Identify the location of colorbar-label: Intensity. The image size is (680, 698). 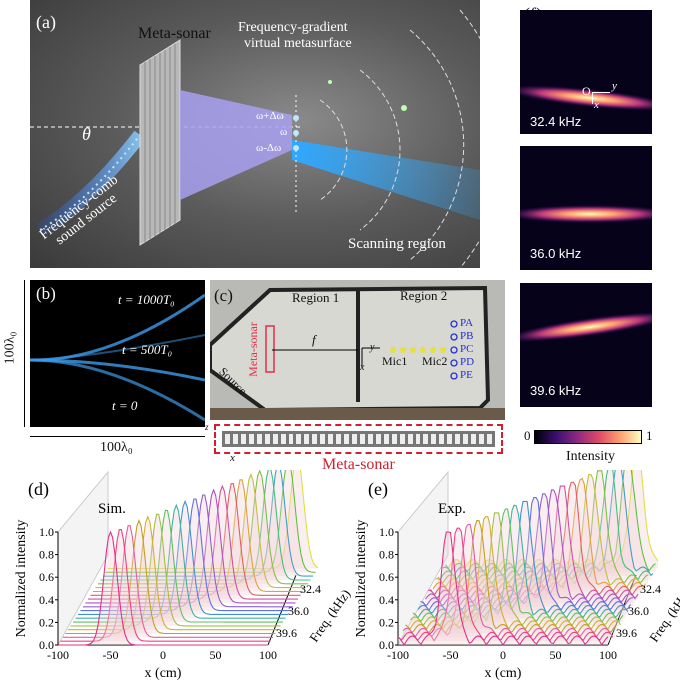
(590, 456).